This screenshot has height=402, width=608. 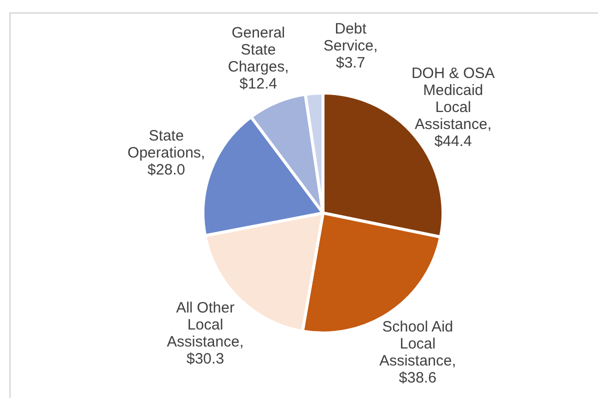 What do you see at coordinates (205, 333) in the screenshot?
I see `slice-label: All Other Local Assistance, $30.3` at bounding box center [205, 333].